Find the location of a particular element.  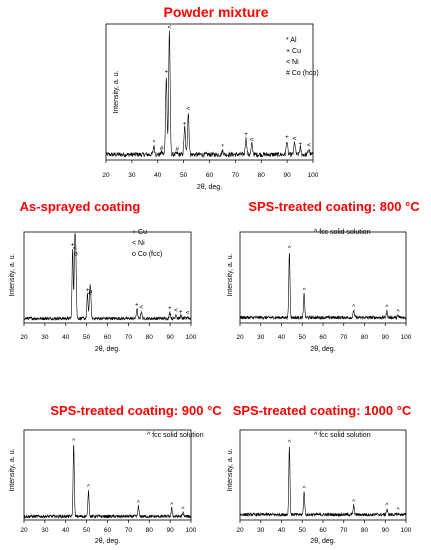

chart-title: As-sprayed coating is located at coordinates (80, 206).